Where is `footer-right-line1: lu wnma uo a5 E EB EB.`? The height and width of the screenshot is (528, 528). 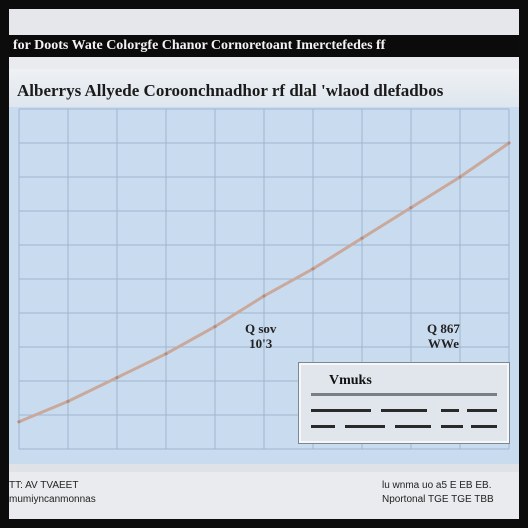
footer-right-line1: lu wnma uo a5 E EB EB. is located at coordinates (437, 485).